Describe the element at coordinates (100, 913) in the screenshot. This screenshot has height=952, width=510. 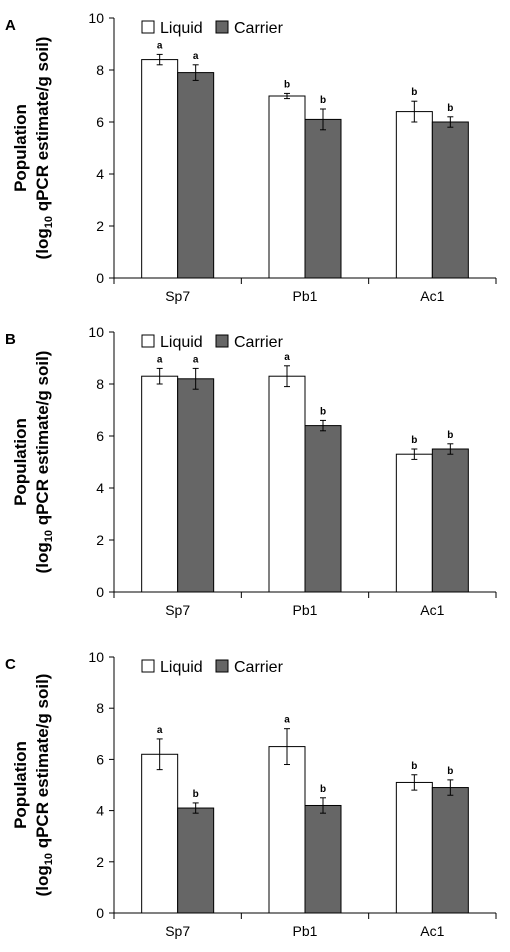
I see `panel-c-y-tick-label: 0` at that location.